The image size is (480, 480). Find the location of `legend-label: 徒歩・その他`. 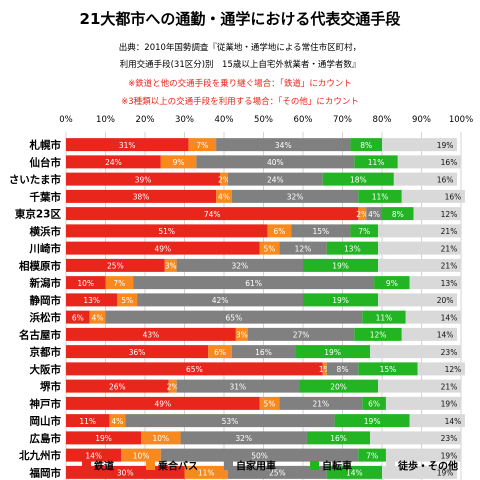

legend-label: 徒歩・その他 is located at coordinates (427, 466).